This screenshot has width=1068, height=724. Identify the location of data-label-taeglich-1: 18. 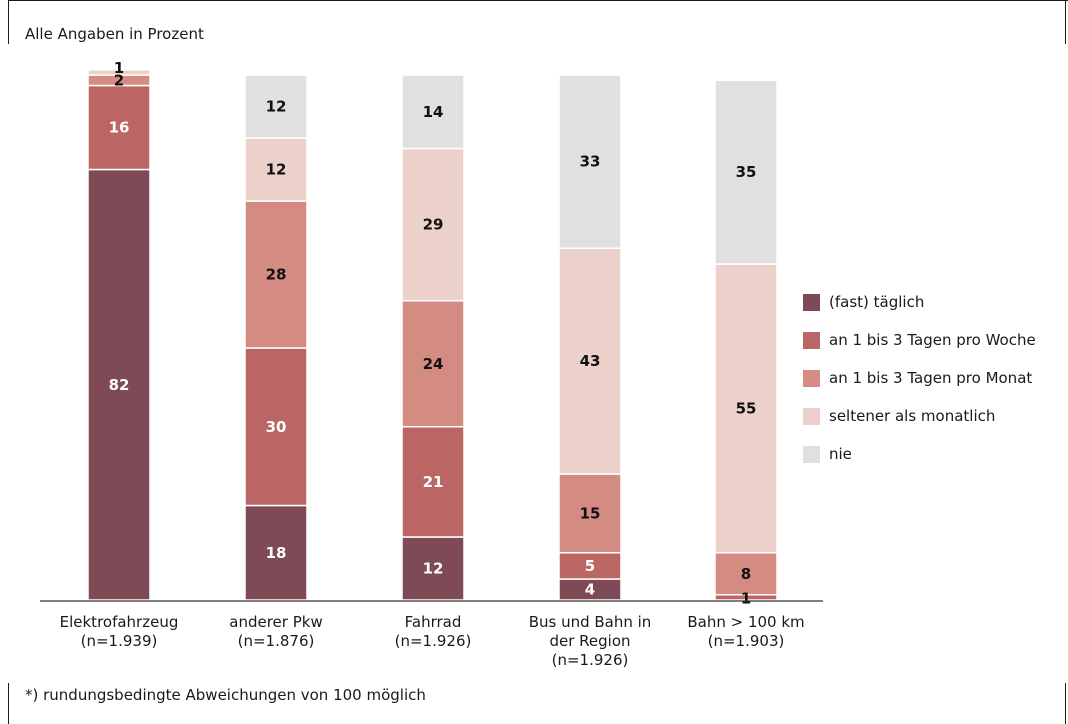
(276, 553).